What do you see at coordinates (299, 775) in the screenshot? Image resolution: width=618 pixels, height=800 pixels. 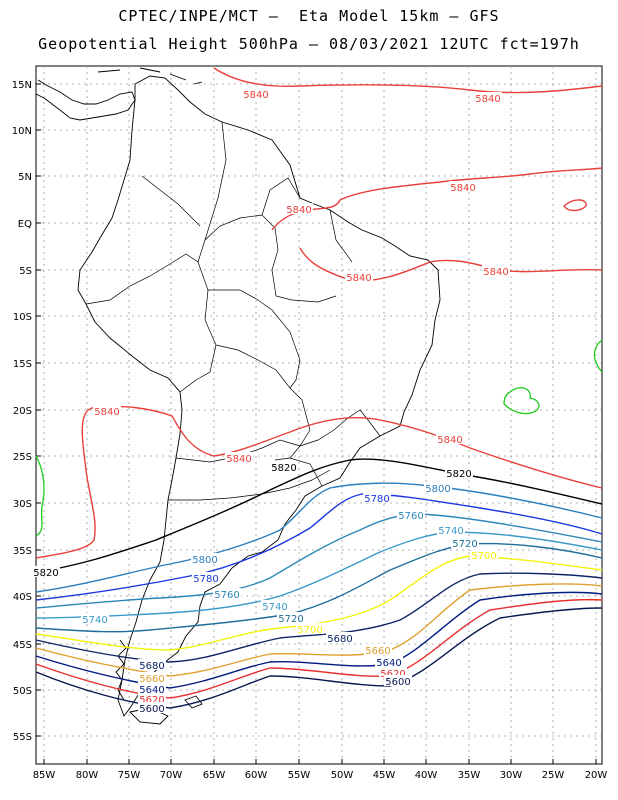 I see `lon-tick-label: 55W` at bounding box center [299, 775].